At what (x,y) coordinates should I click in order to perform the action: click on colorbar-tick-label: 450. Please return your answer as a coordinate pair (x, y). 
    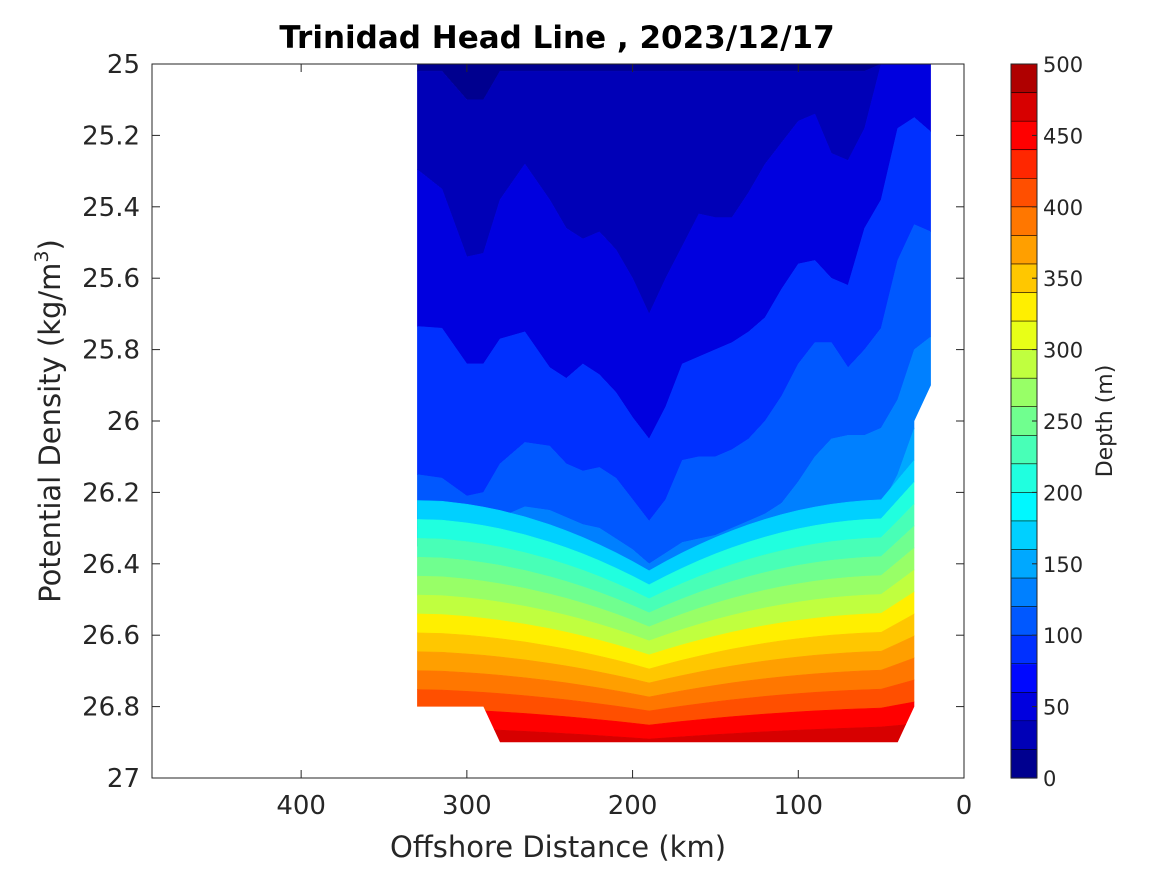
    Looking at the image, I should click on (1063, 136).